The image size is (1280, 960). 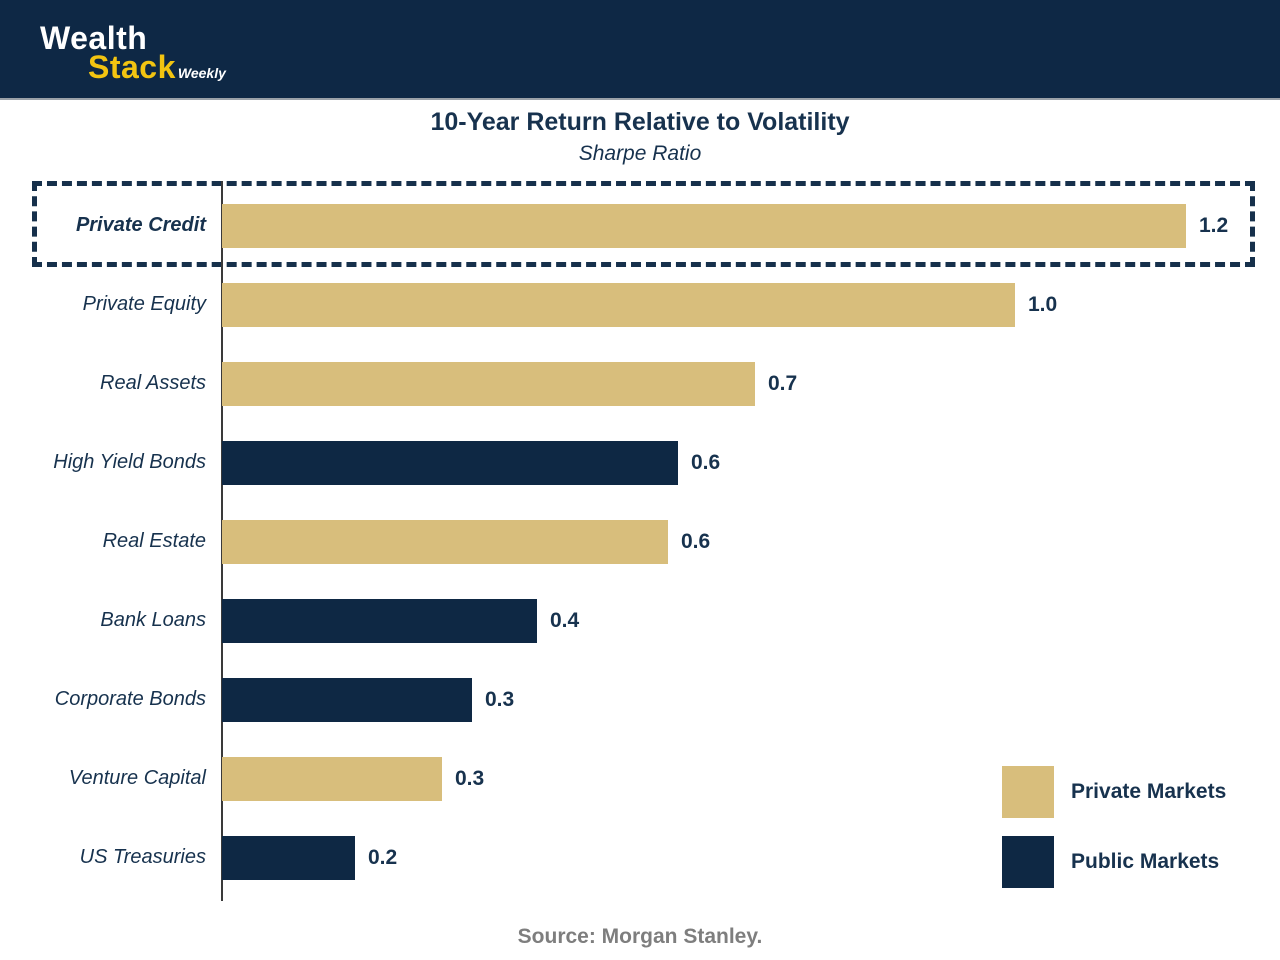 What do you see at coordinates (640, 857) in the screenshot?
I see `chart-row: US Treasuries 0.2` at bounding box center [640, 857].